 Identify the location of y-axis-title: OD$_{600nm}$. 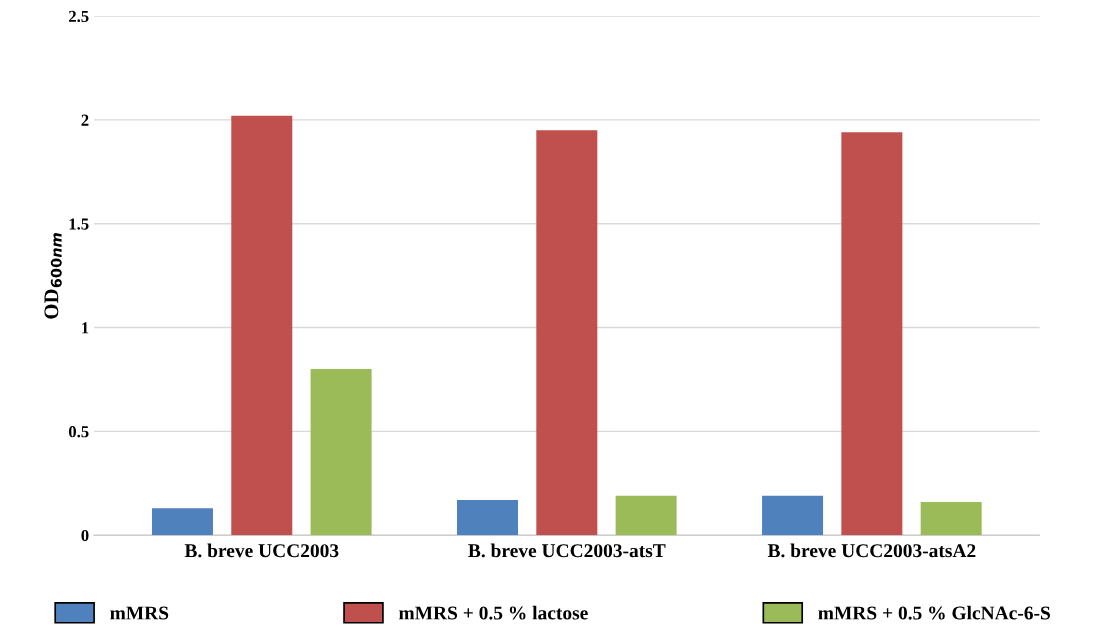
(53, 276).